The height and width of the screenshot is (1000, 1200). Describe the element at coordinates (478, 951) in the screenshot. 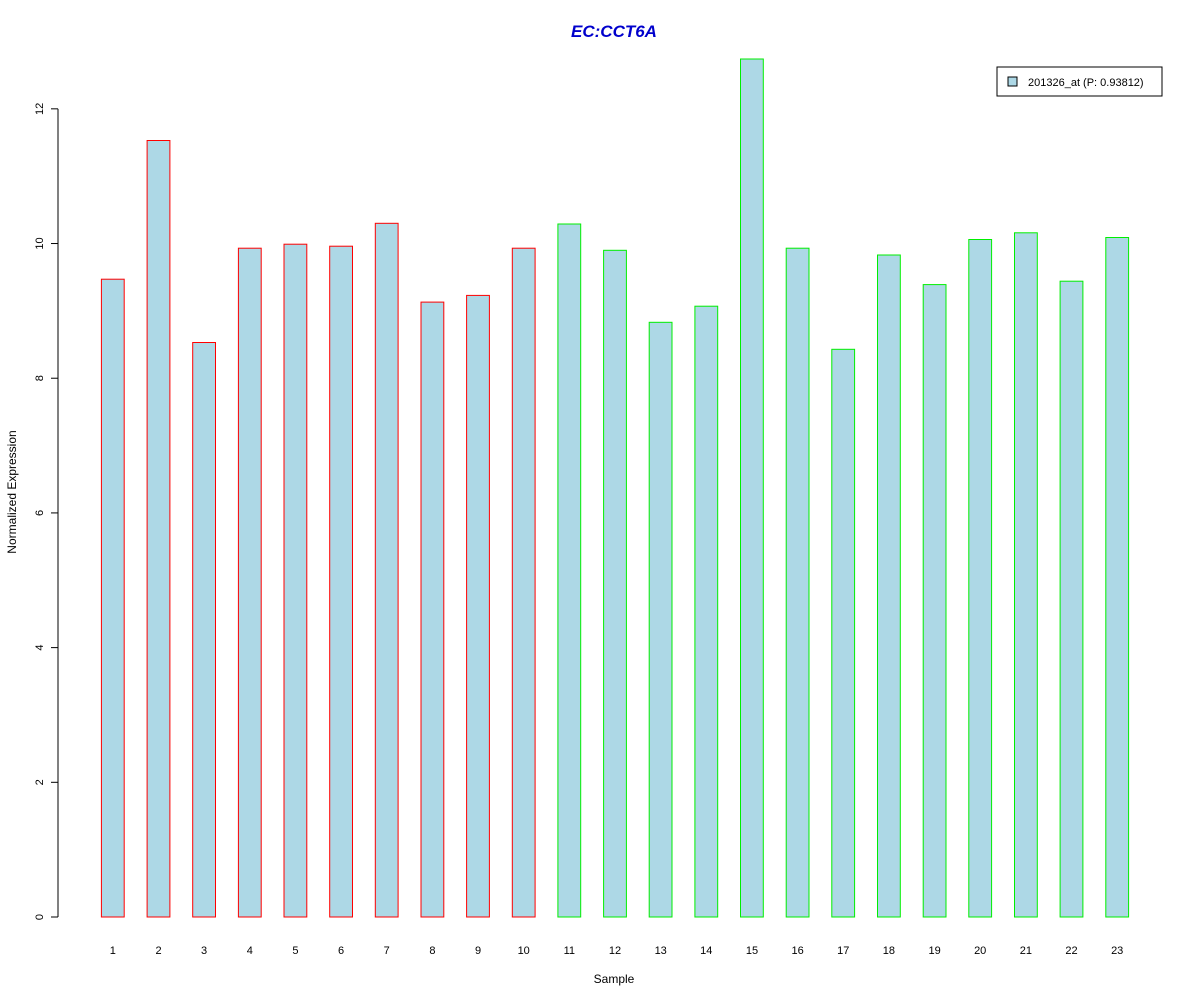

I see `x-tick-label: 9` at that location.